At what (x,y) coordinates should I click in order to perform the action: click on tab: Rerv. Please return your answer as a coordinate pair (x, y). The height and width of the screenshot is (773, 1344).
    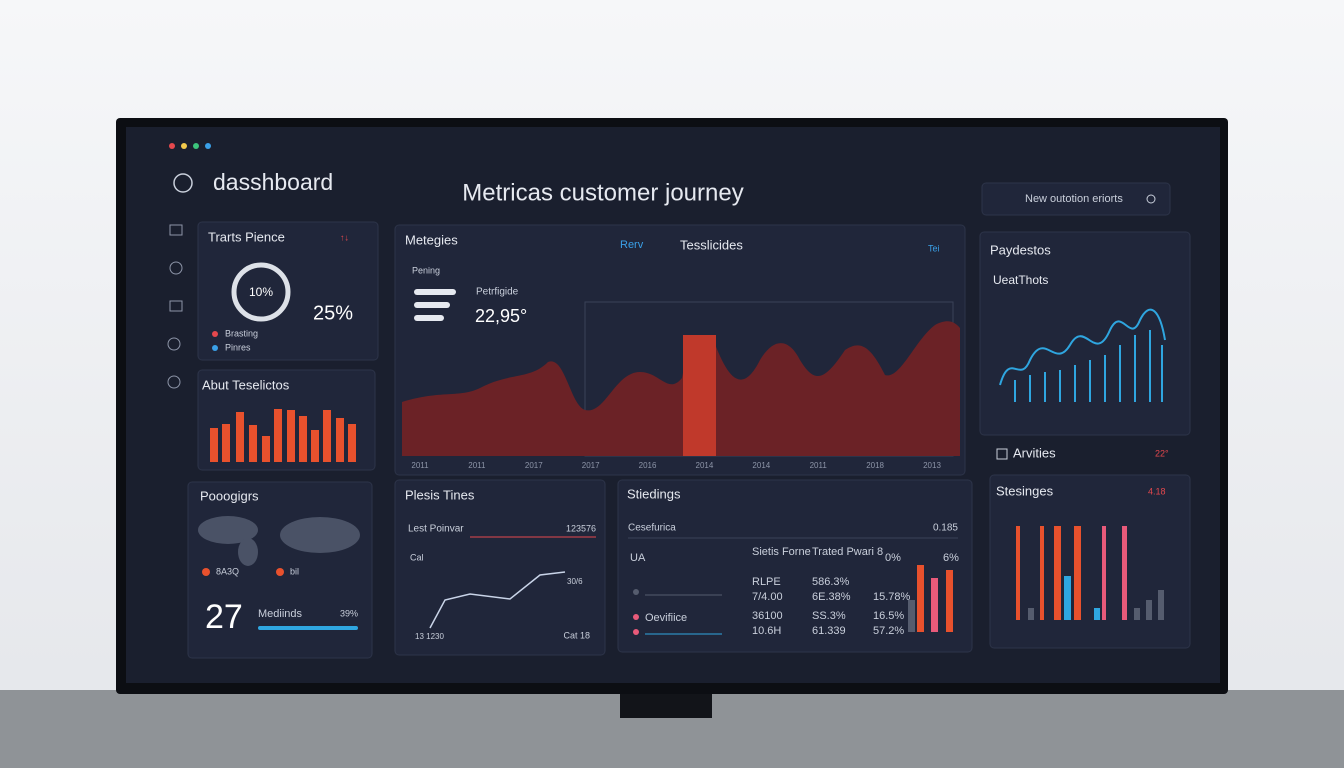
    Looking at the image, I should click on (632, 245).